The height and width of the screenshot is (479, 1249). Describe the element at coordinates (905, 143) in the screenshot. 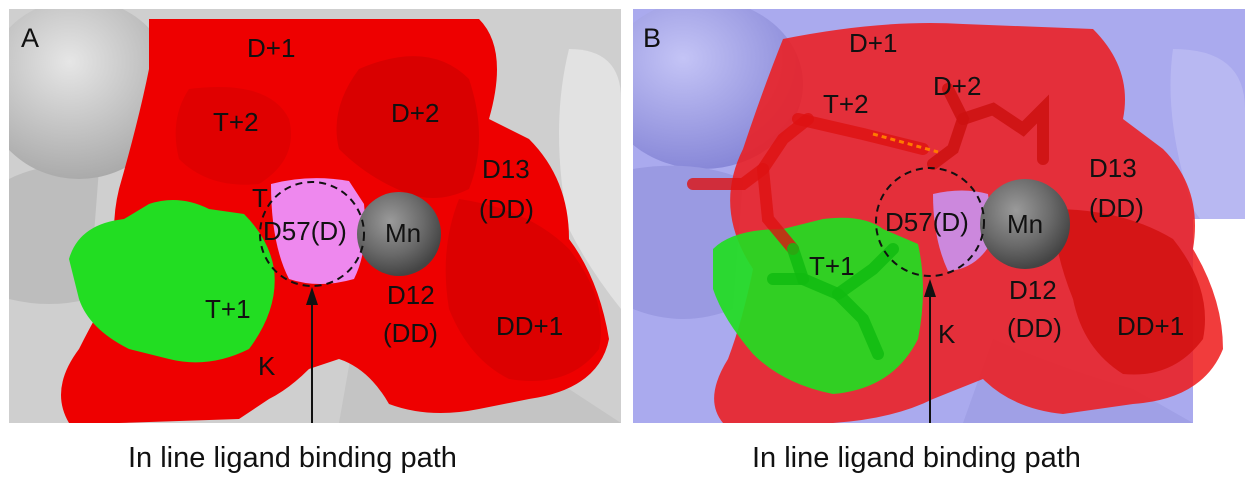

I see `hydrogen-bond` at that location.